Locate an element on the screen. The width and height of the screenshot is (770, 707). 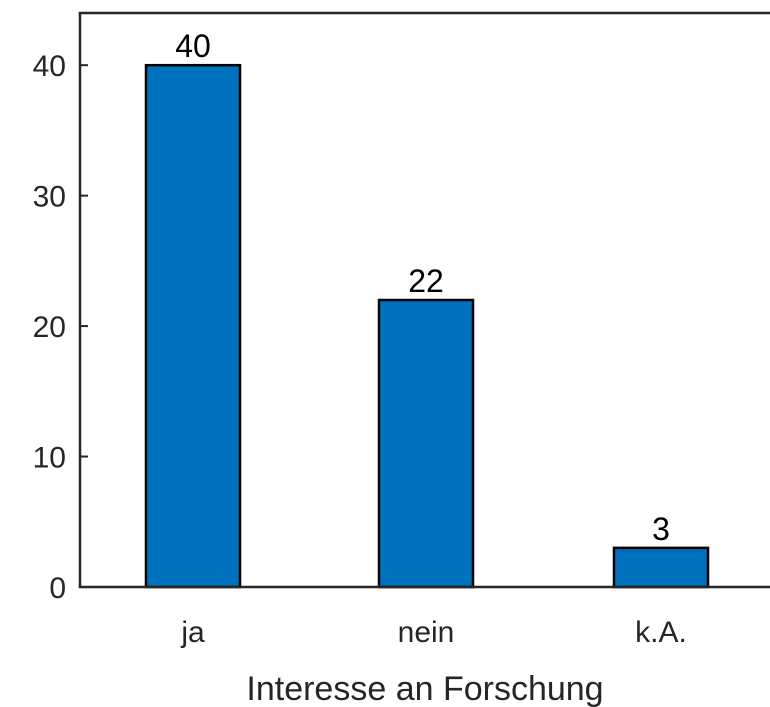
x-tick-label: nein is located at coordinates (426, 632).